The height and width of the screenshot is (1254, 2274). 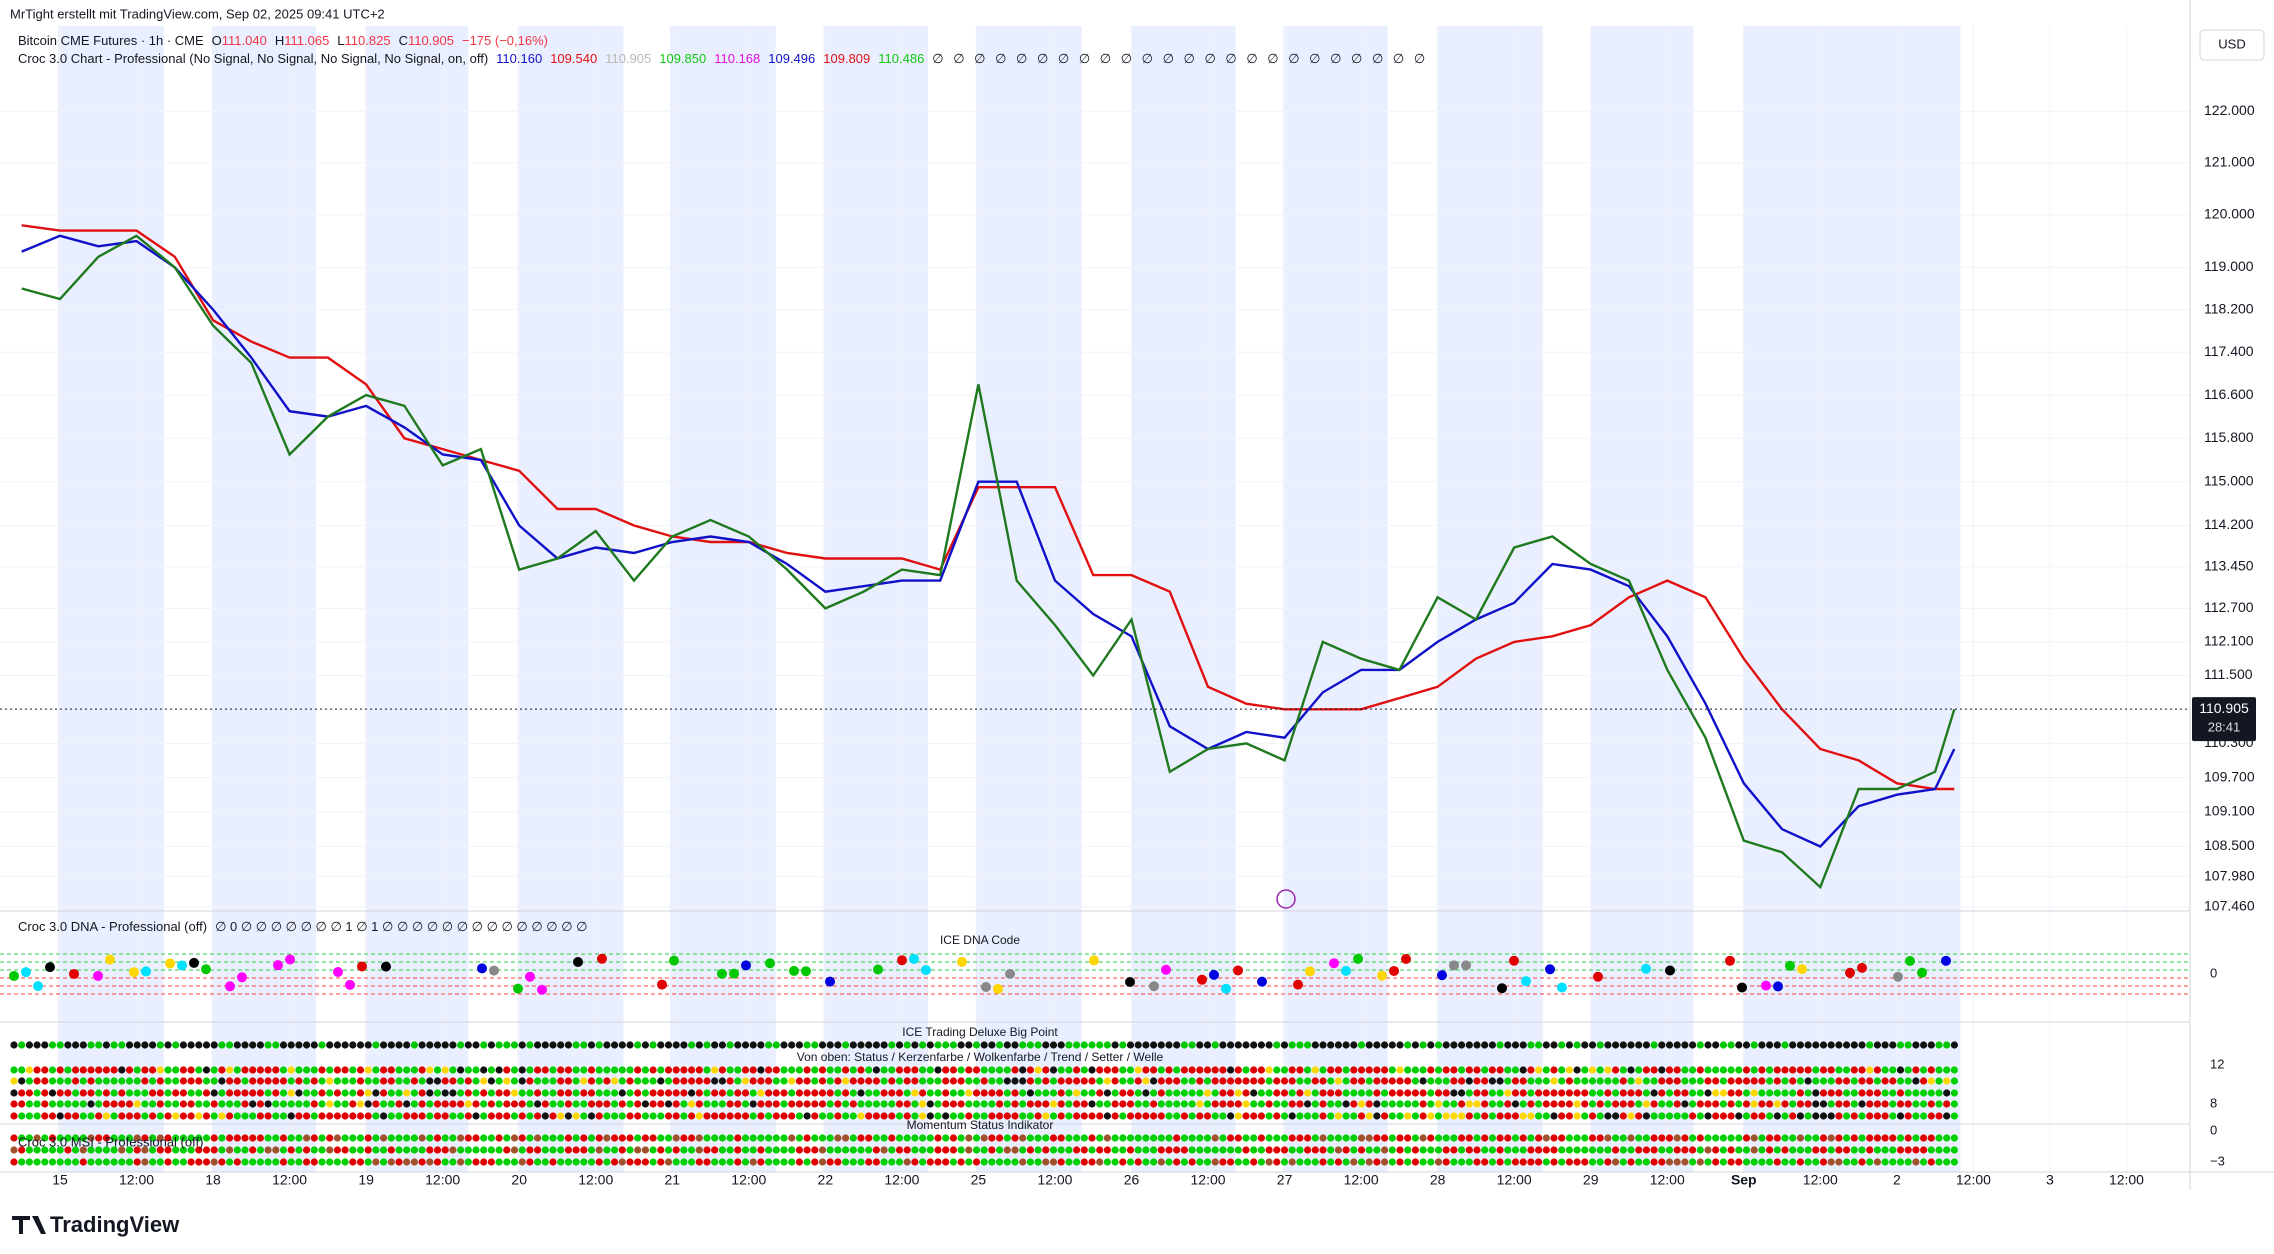 What do you see at coordinates (340, 40) in the screenshot?
I see `ohlc-part: L` at bounding box center [340, 40].